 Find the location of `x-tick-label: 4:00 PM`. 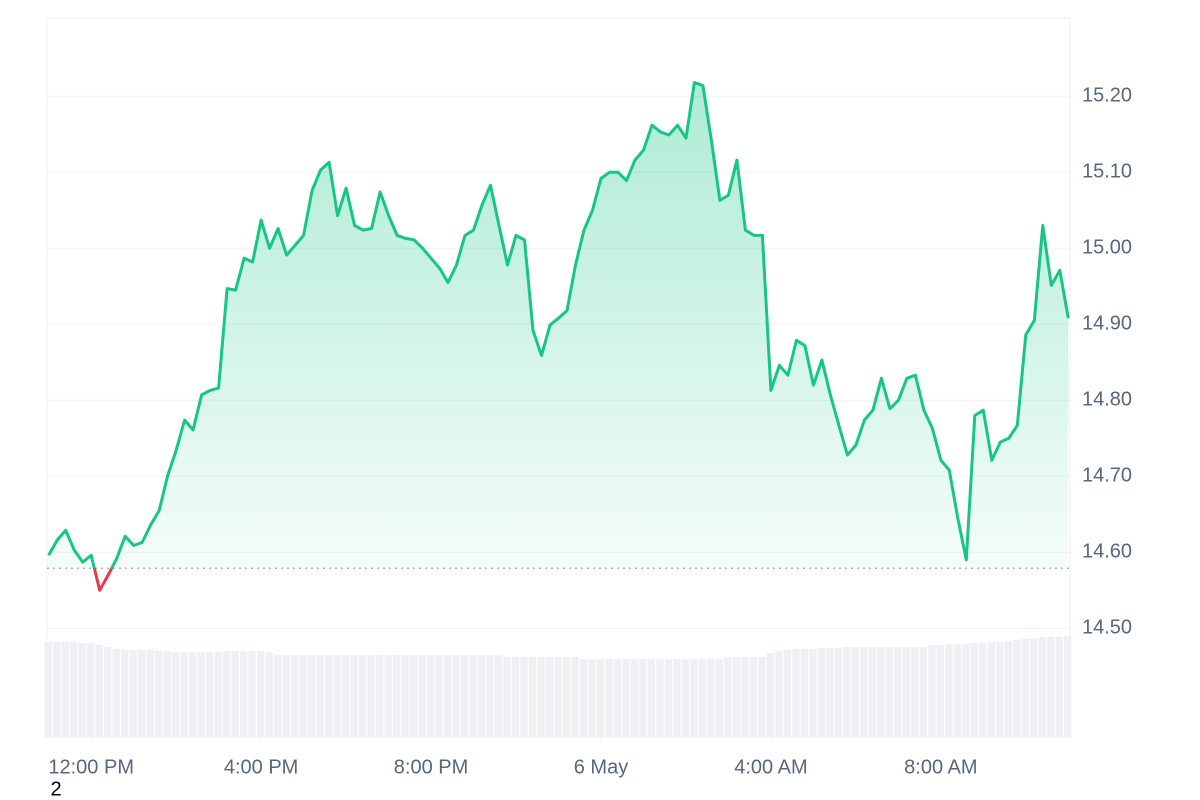

x-tick-label: 4:00 PM is located at coordinates (261, 767).